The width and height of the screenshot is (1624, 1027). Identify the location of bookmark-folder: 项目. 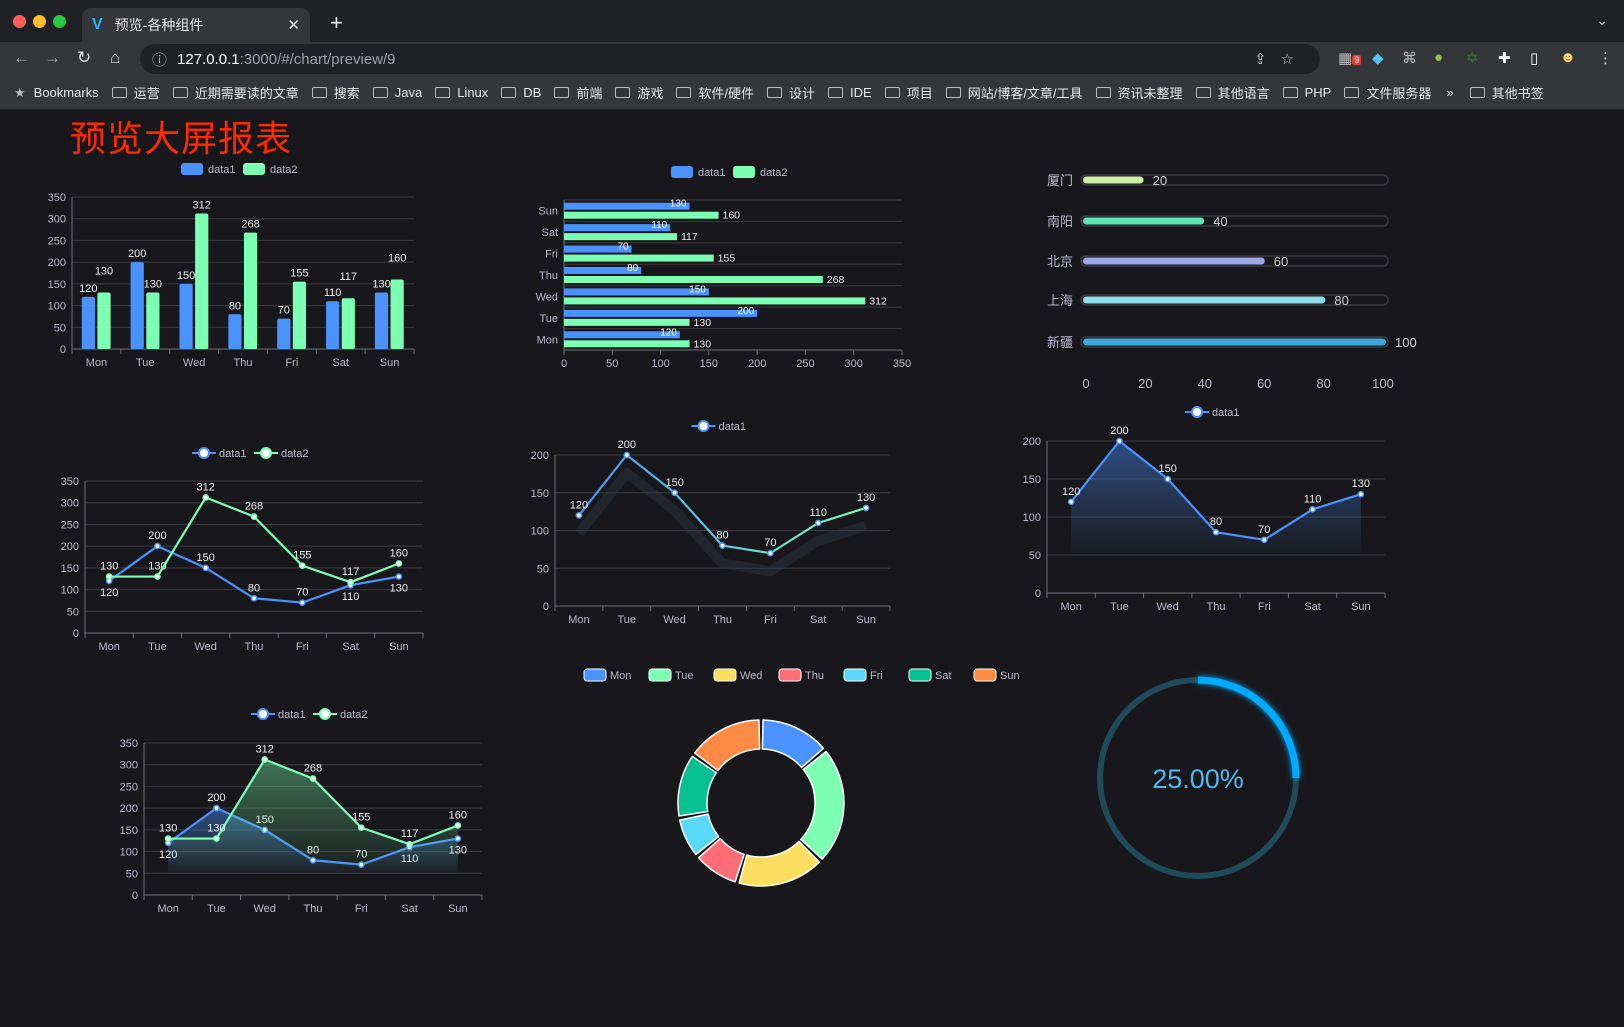
(908, 92).